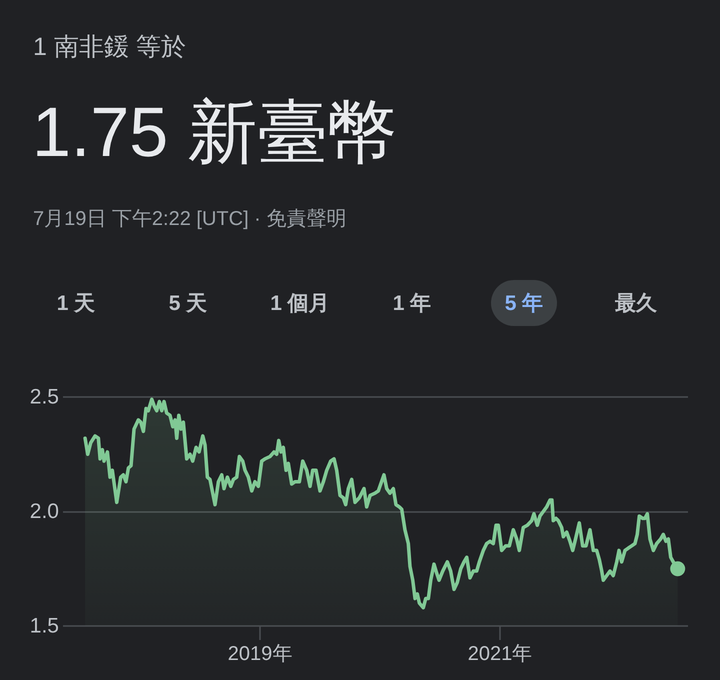  Describe the element at coordinates (260, 654) in the screenshot. I see `x-tick-label: 2019年` at that location.